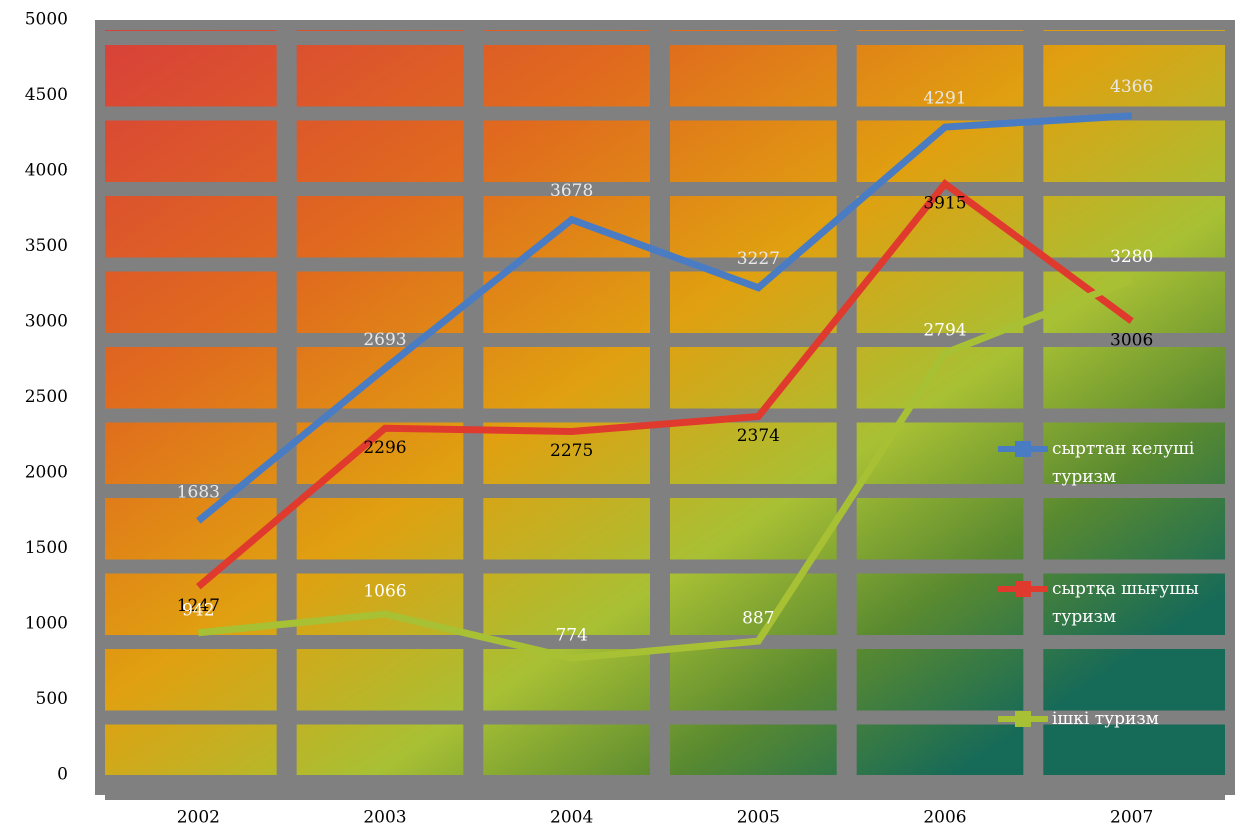 The image size is (1244, 832). I want to click on y-tick-label: 5000, so click(46, 20).